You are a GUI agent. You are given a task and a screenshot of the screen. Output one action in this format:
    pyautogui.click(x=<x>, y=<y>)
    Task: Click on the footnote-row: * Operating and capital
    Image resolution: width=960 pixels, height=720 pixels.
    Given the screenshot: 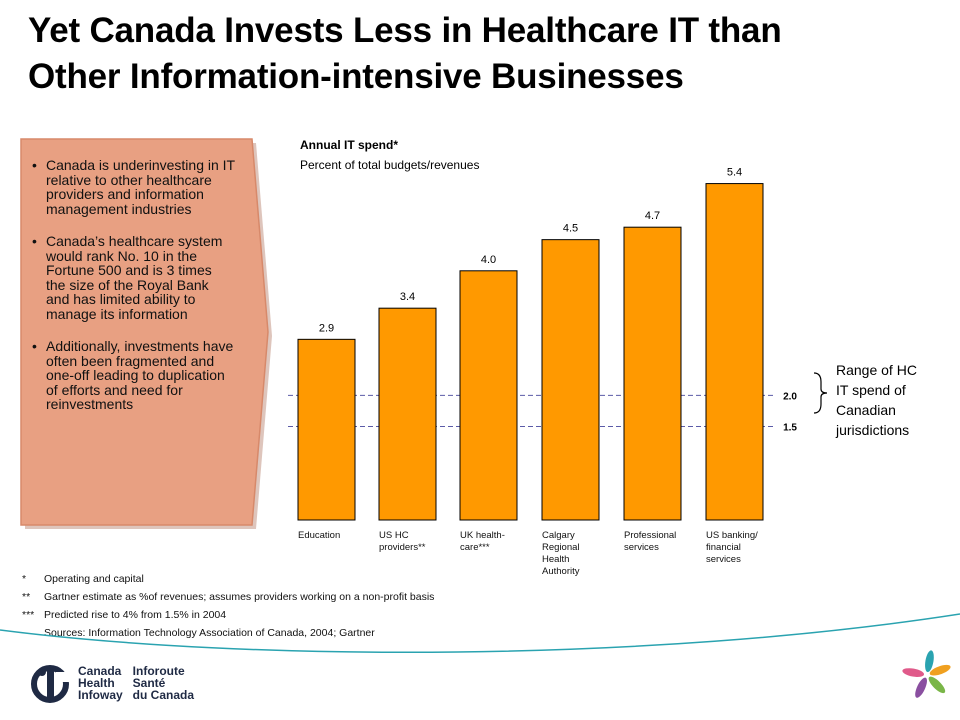 What is the action you would take?
    pyautogui.click(x=83, y=579)
    